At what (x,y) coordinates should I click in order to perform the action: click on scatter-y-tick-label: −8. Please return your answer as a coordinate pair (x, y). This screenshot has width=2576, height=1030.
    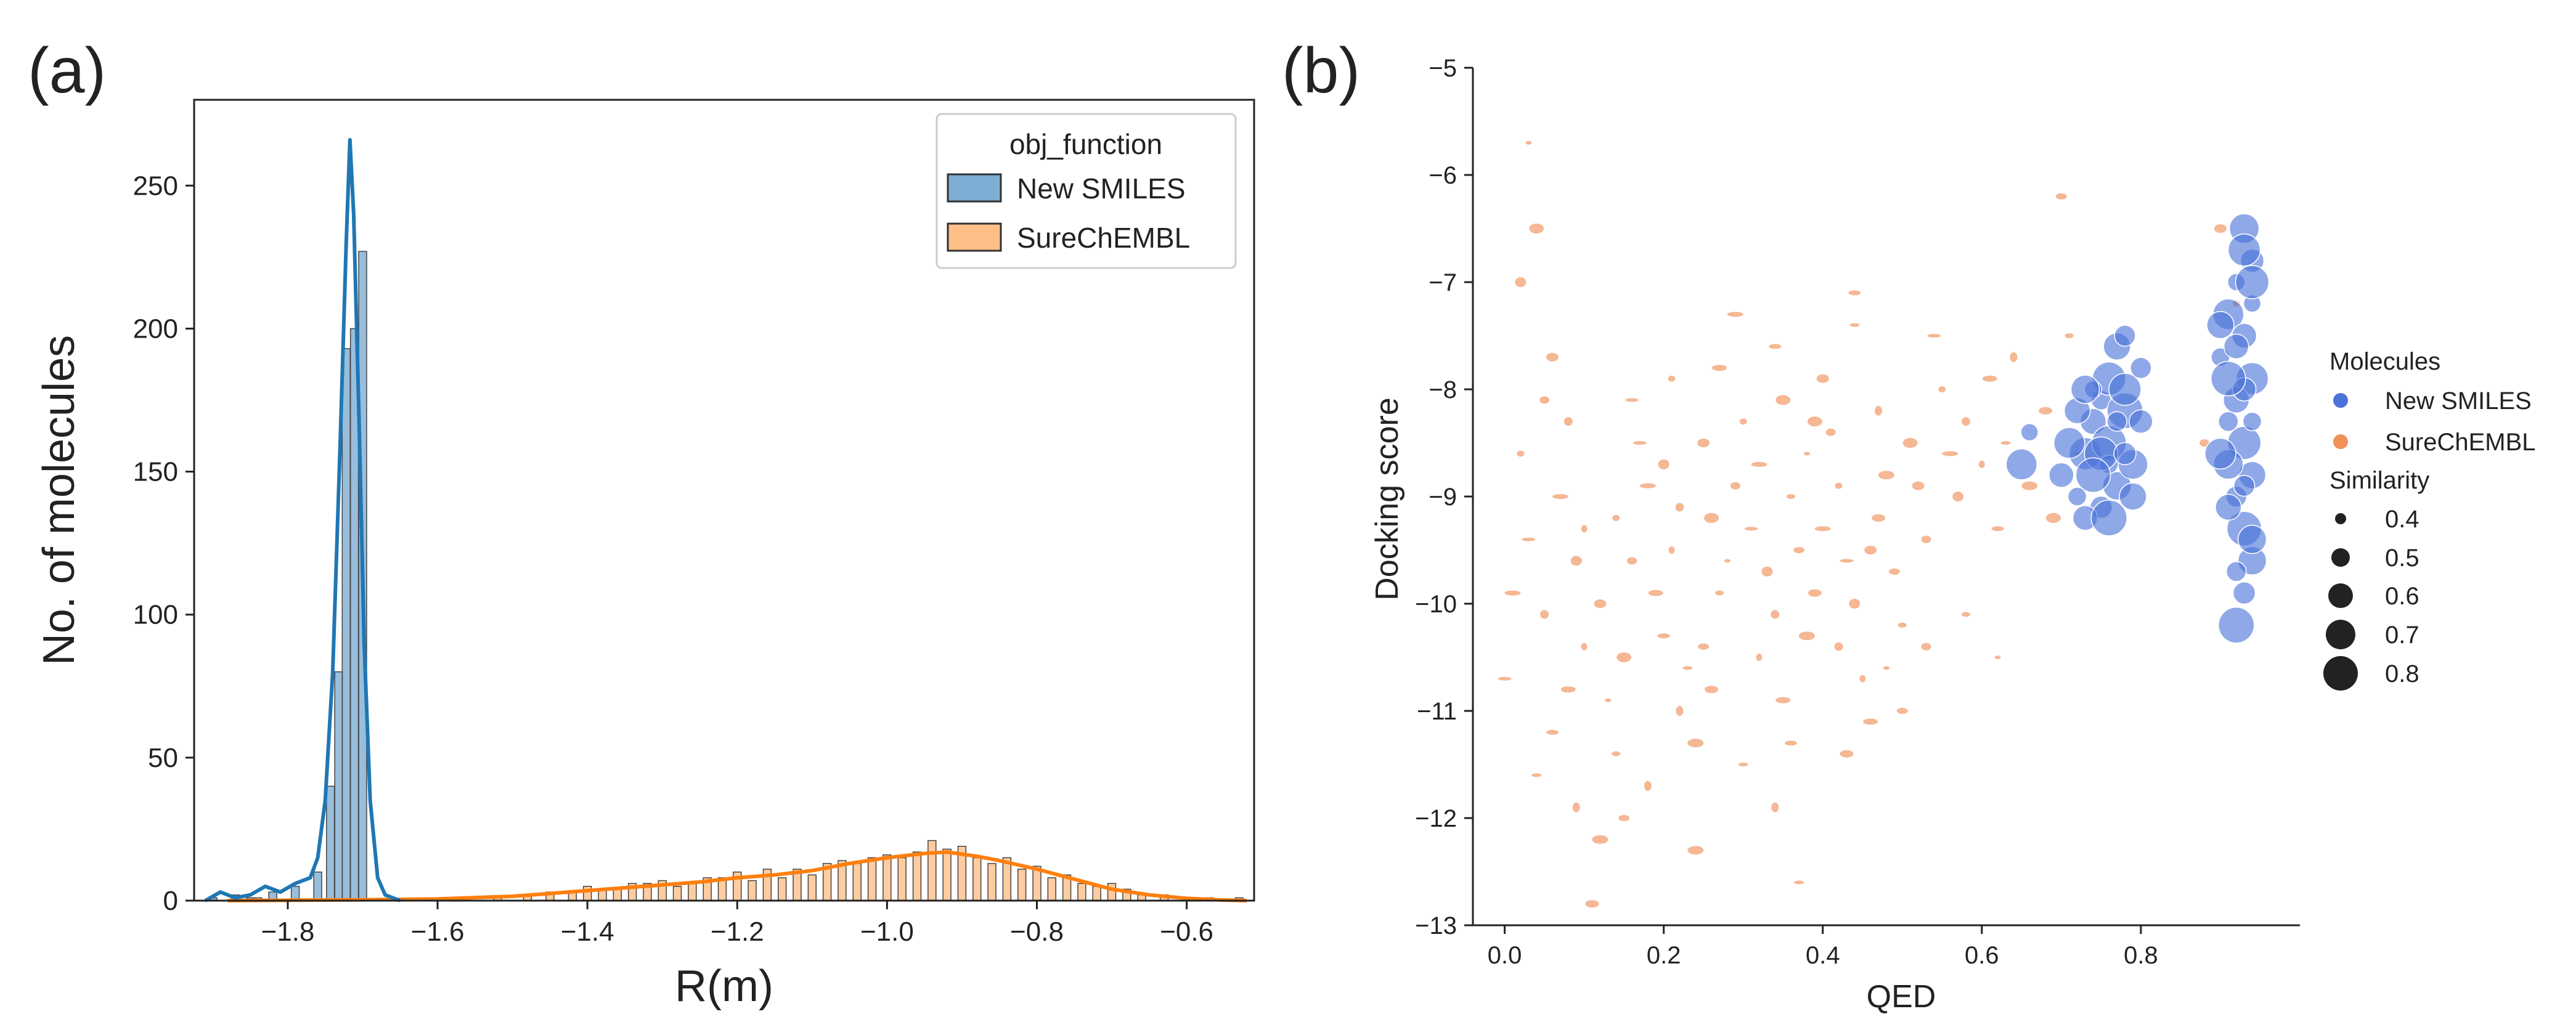
    Looking at the image, I should click on (1443, 389).